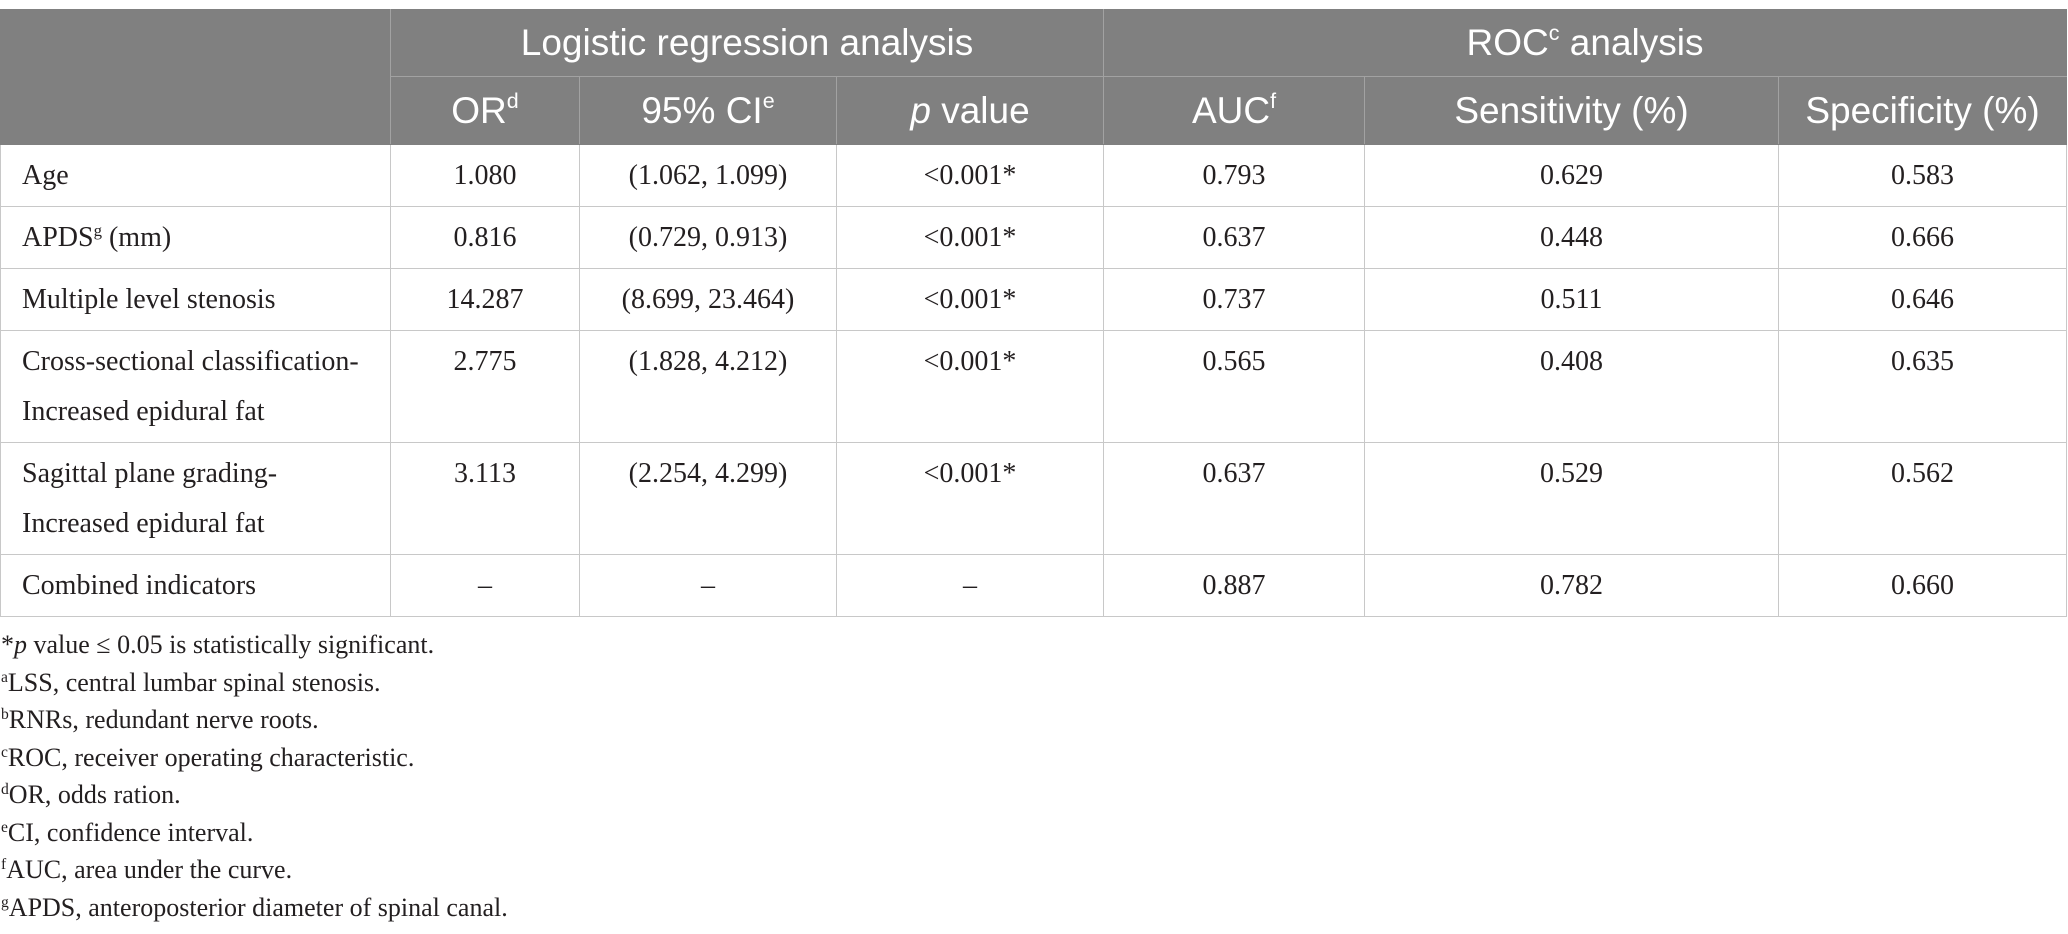 Image resolution: width=2068 pixels, height=934 pixels. Describe the element at coordinates (195, 237) in the screenshot. I see `cell-label: APDSg (mm)` at that location.